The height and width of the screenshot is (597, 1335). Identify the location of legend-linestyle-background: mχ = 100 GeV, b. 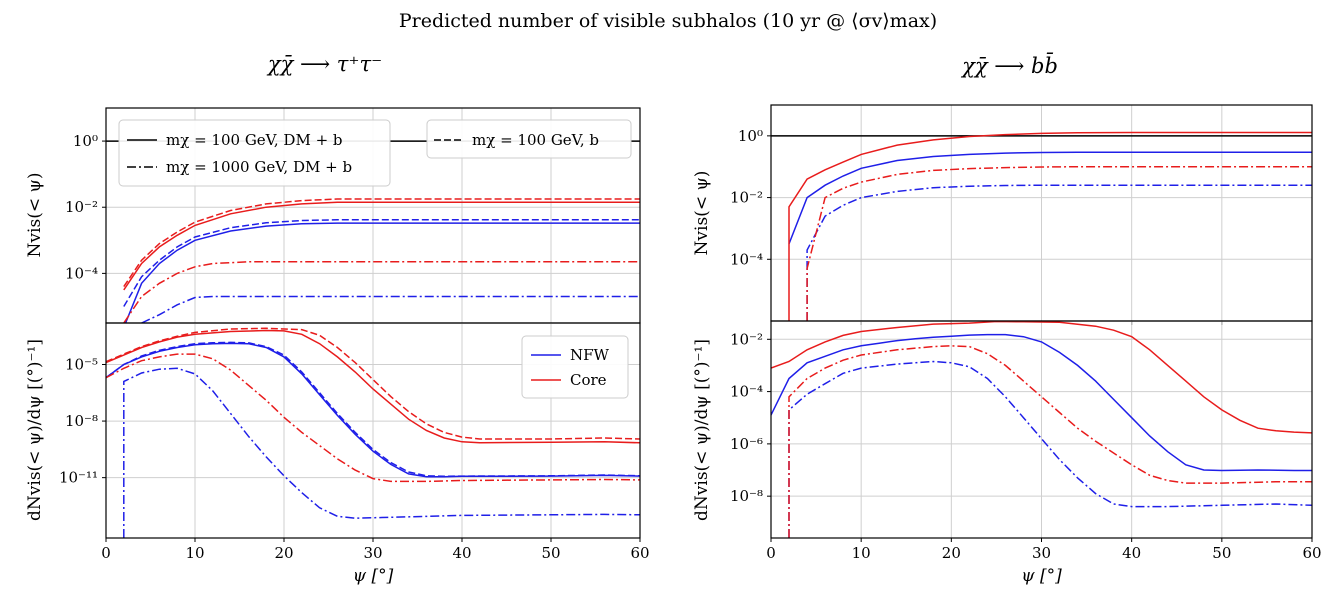
(529, 139).